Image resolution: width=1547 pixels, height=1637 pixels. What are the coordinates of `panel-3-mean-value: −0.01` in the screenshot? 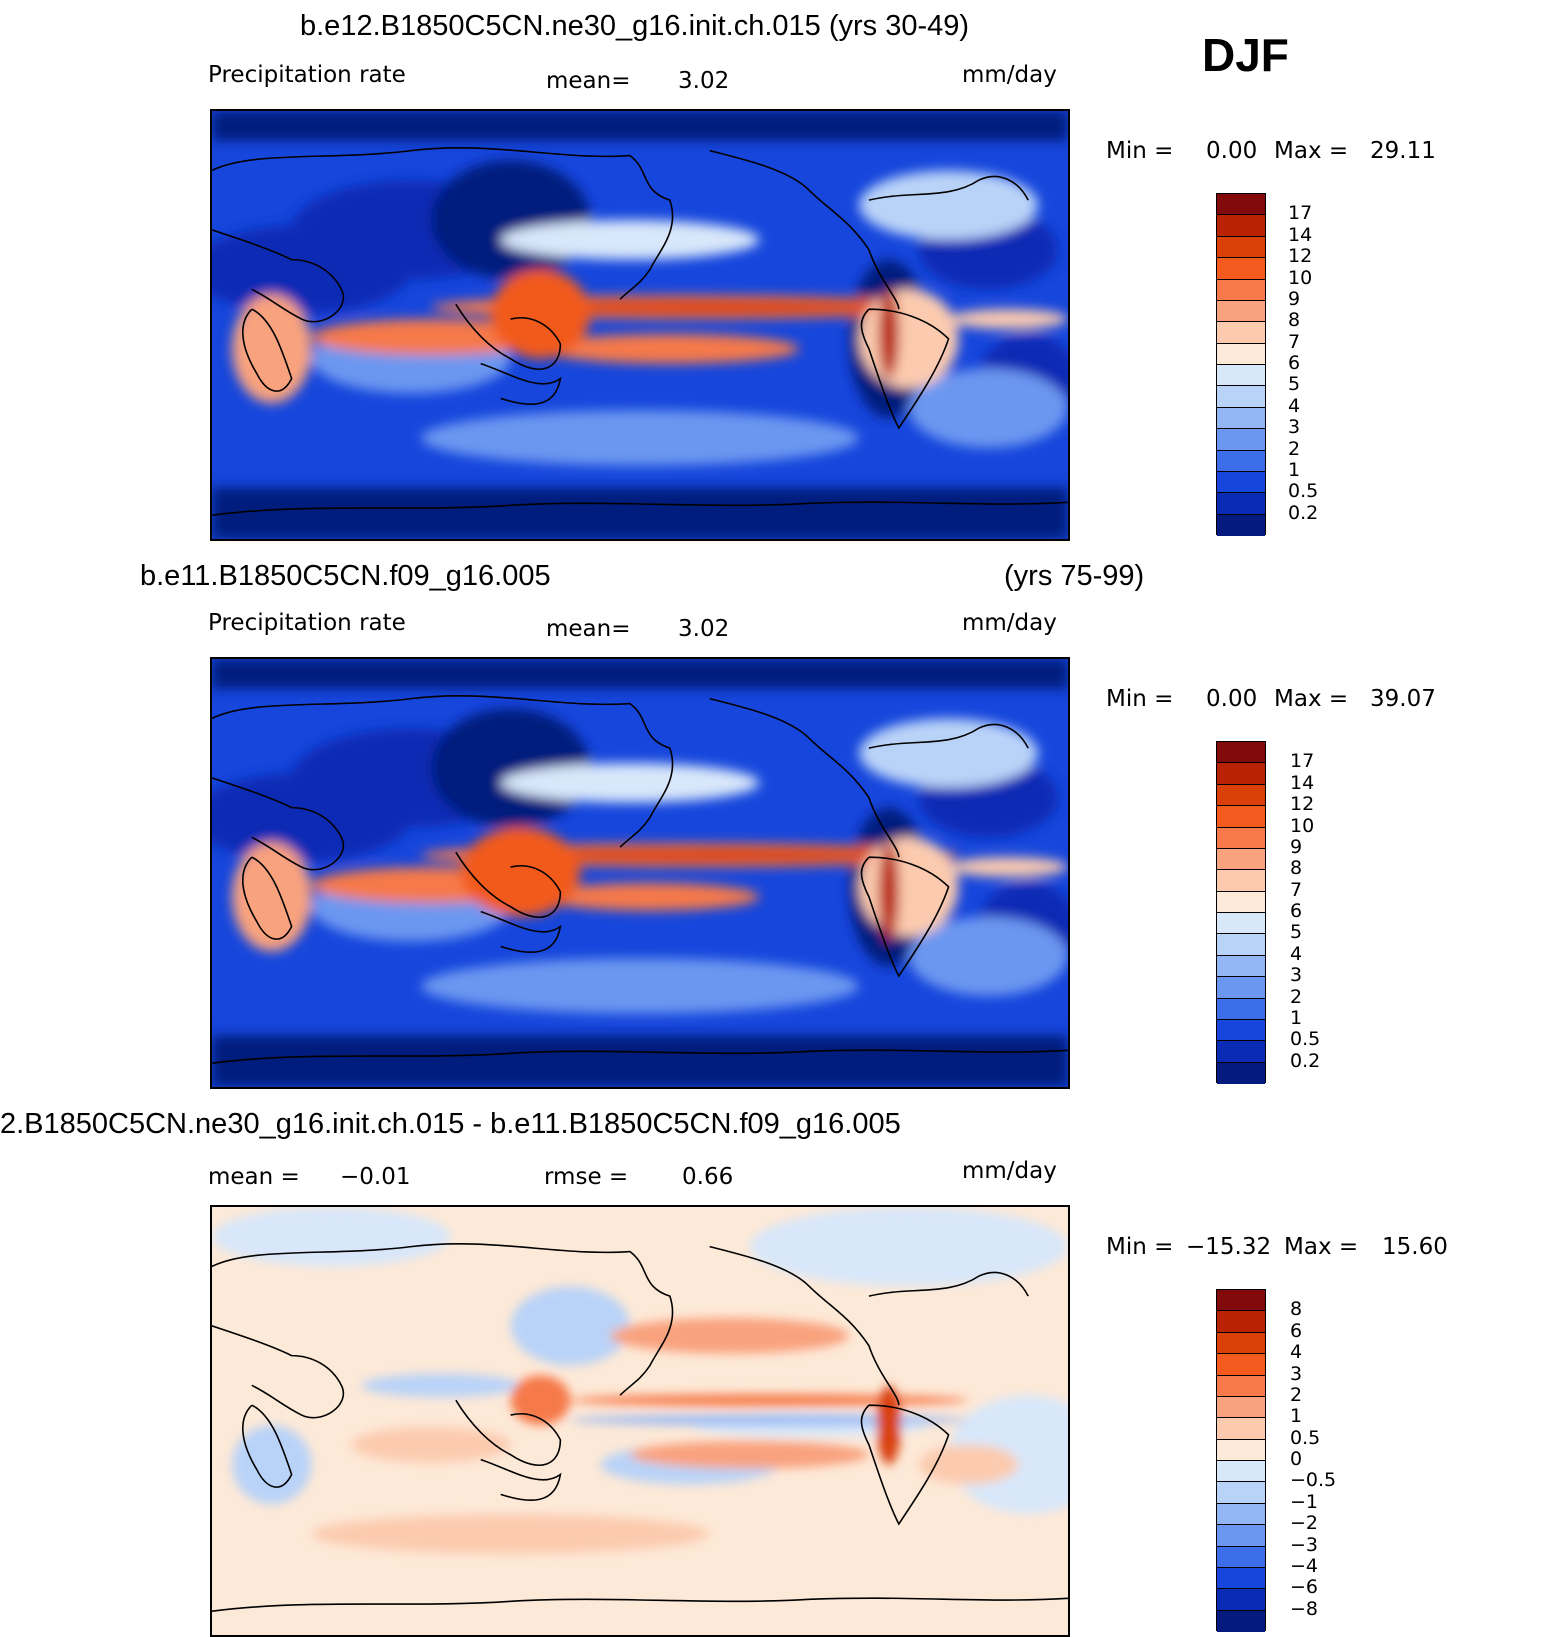 It's located at (375, 1177).